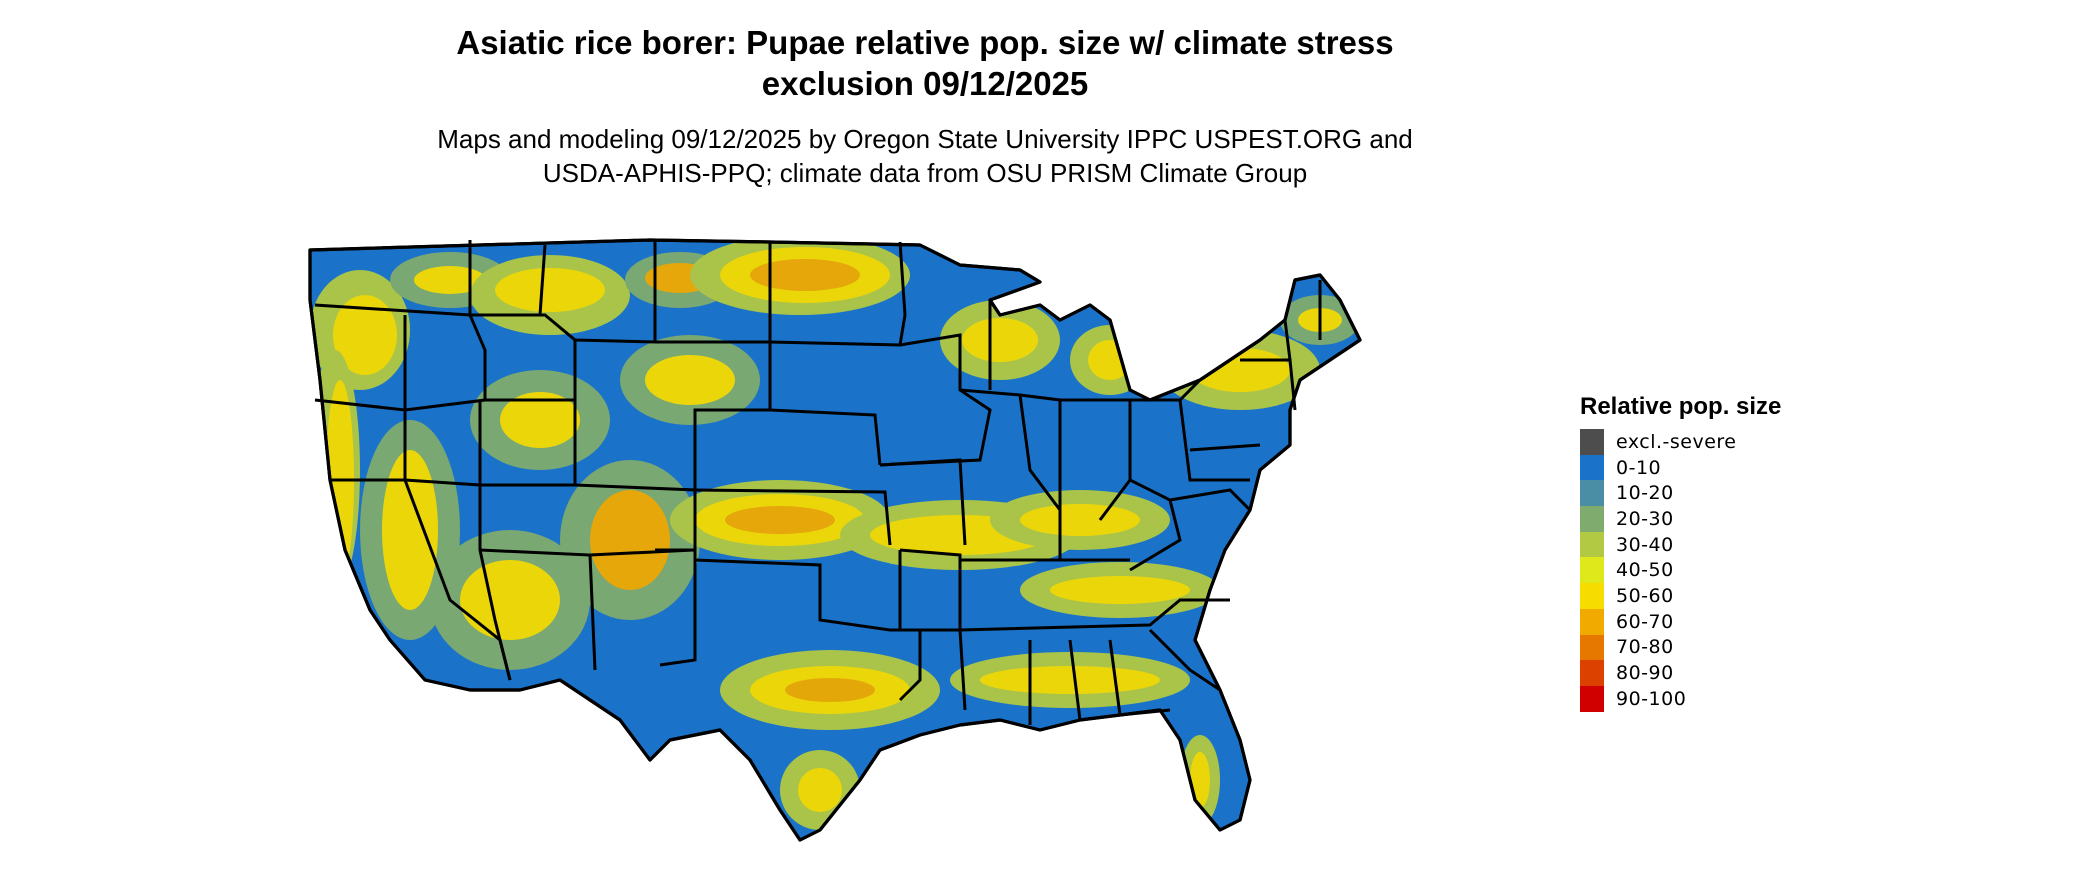 The image size is (2100, 892). I want to click on legend-label: 10-20, so click(1645, 493).